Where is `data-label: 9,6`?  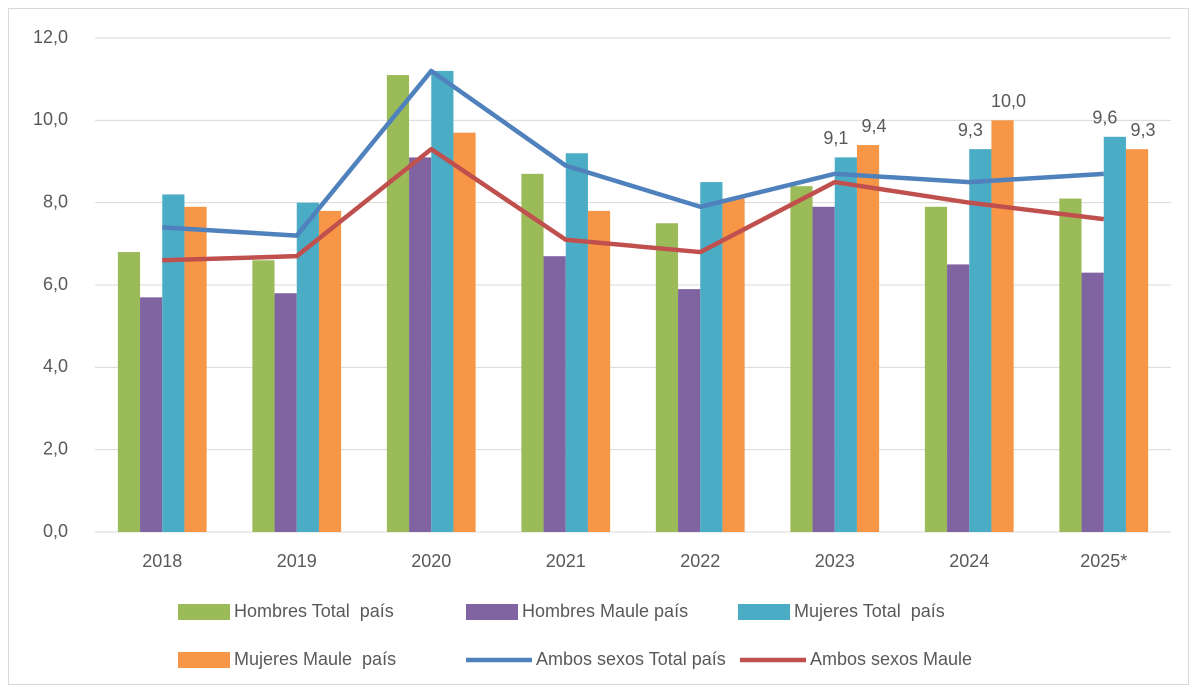 data-label: 9,6 is located at coordinates (1104, 118).